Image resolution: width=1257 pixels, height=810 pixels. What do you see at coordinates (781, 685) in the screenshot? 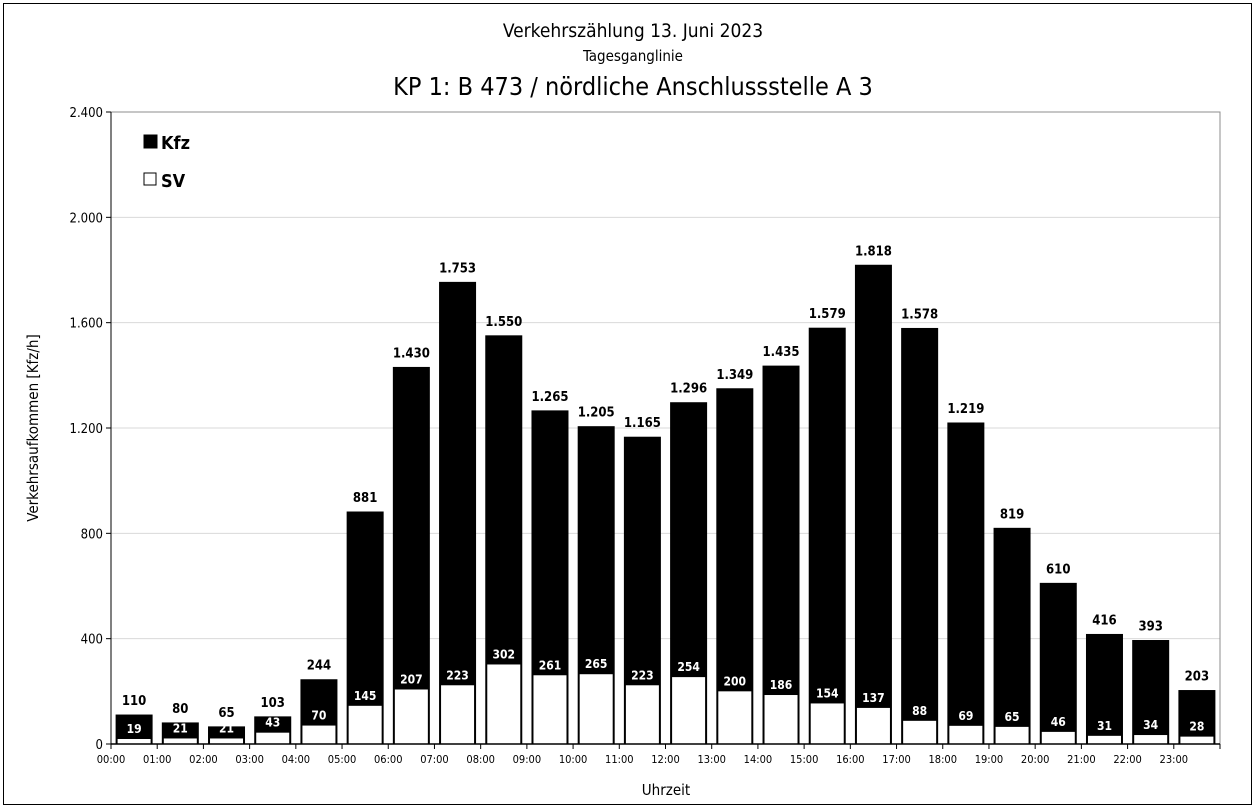
I see `data-label-sv: 186` at bounding box center [781, 685].